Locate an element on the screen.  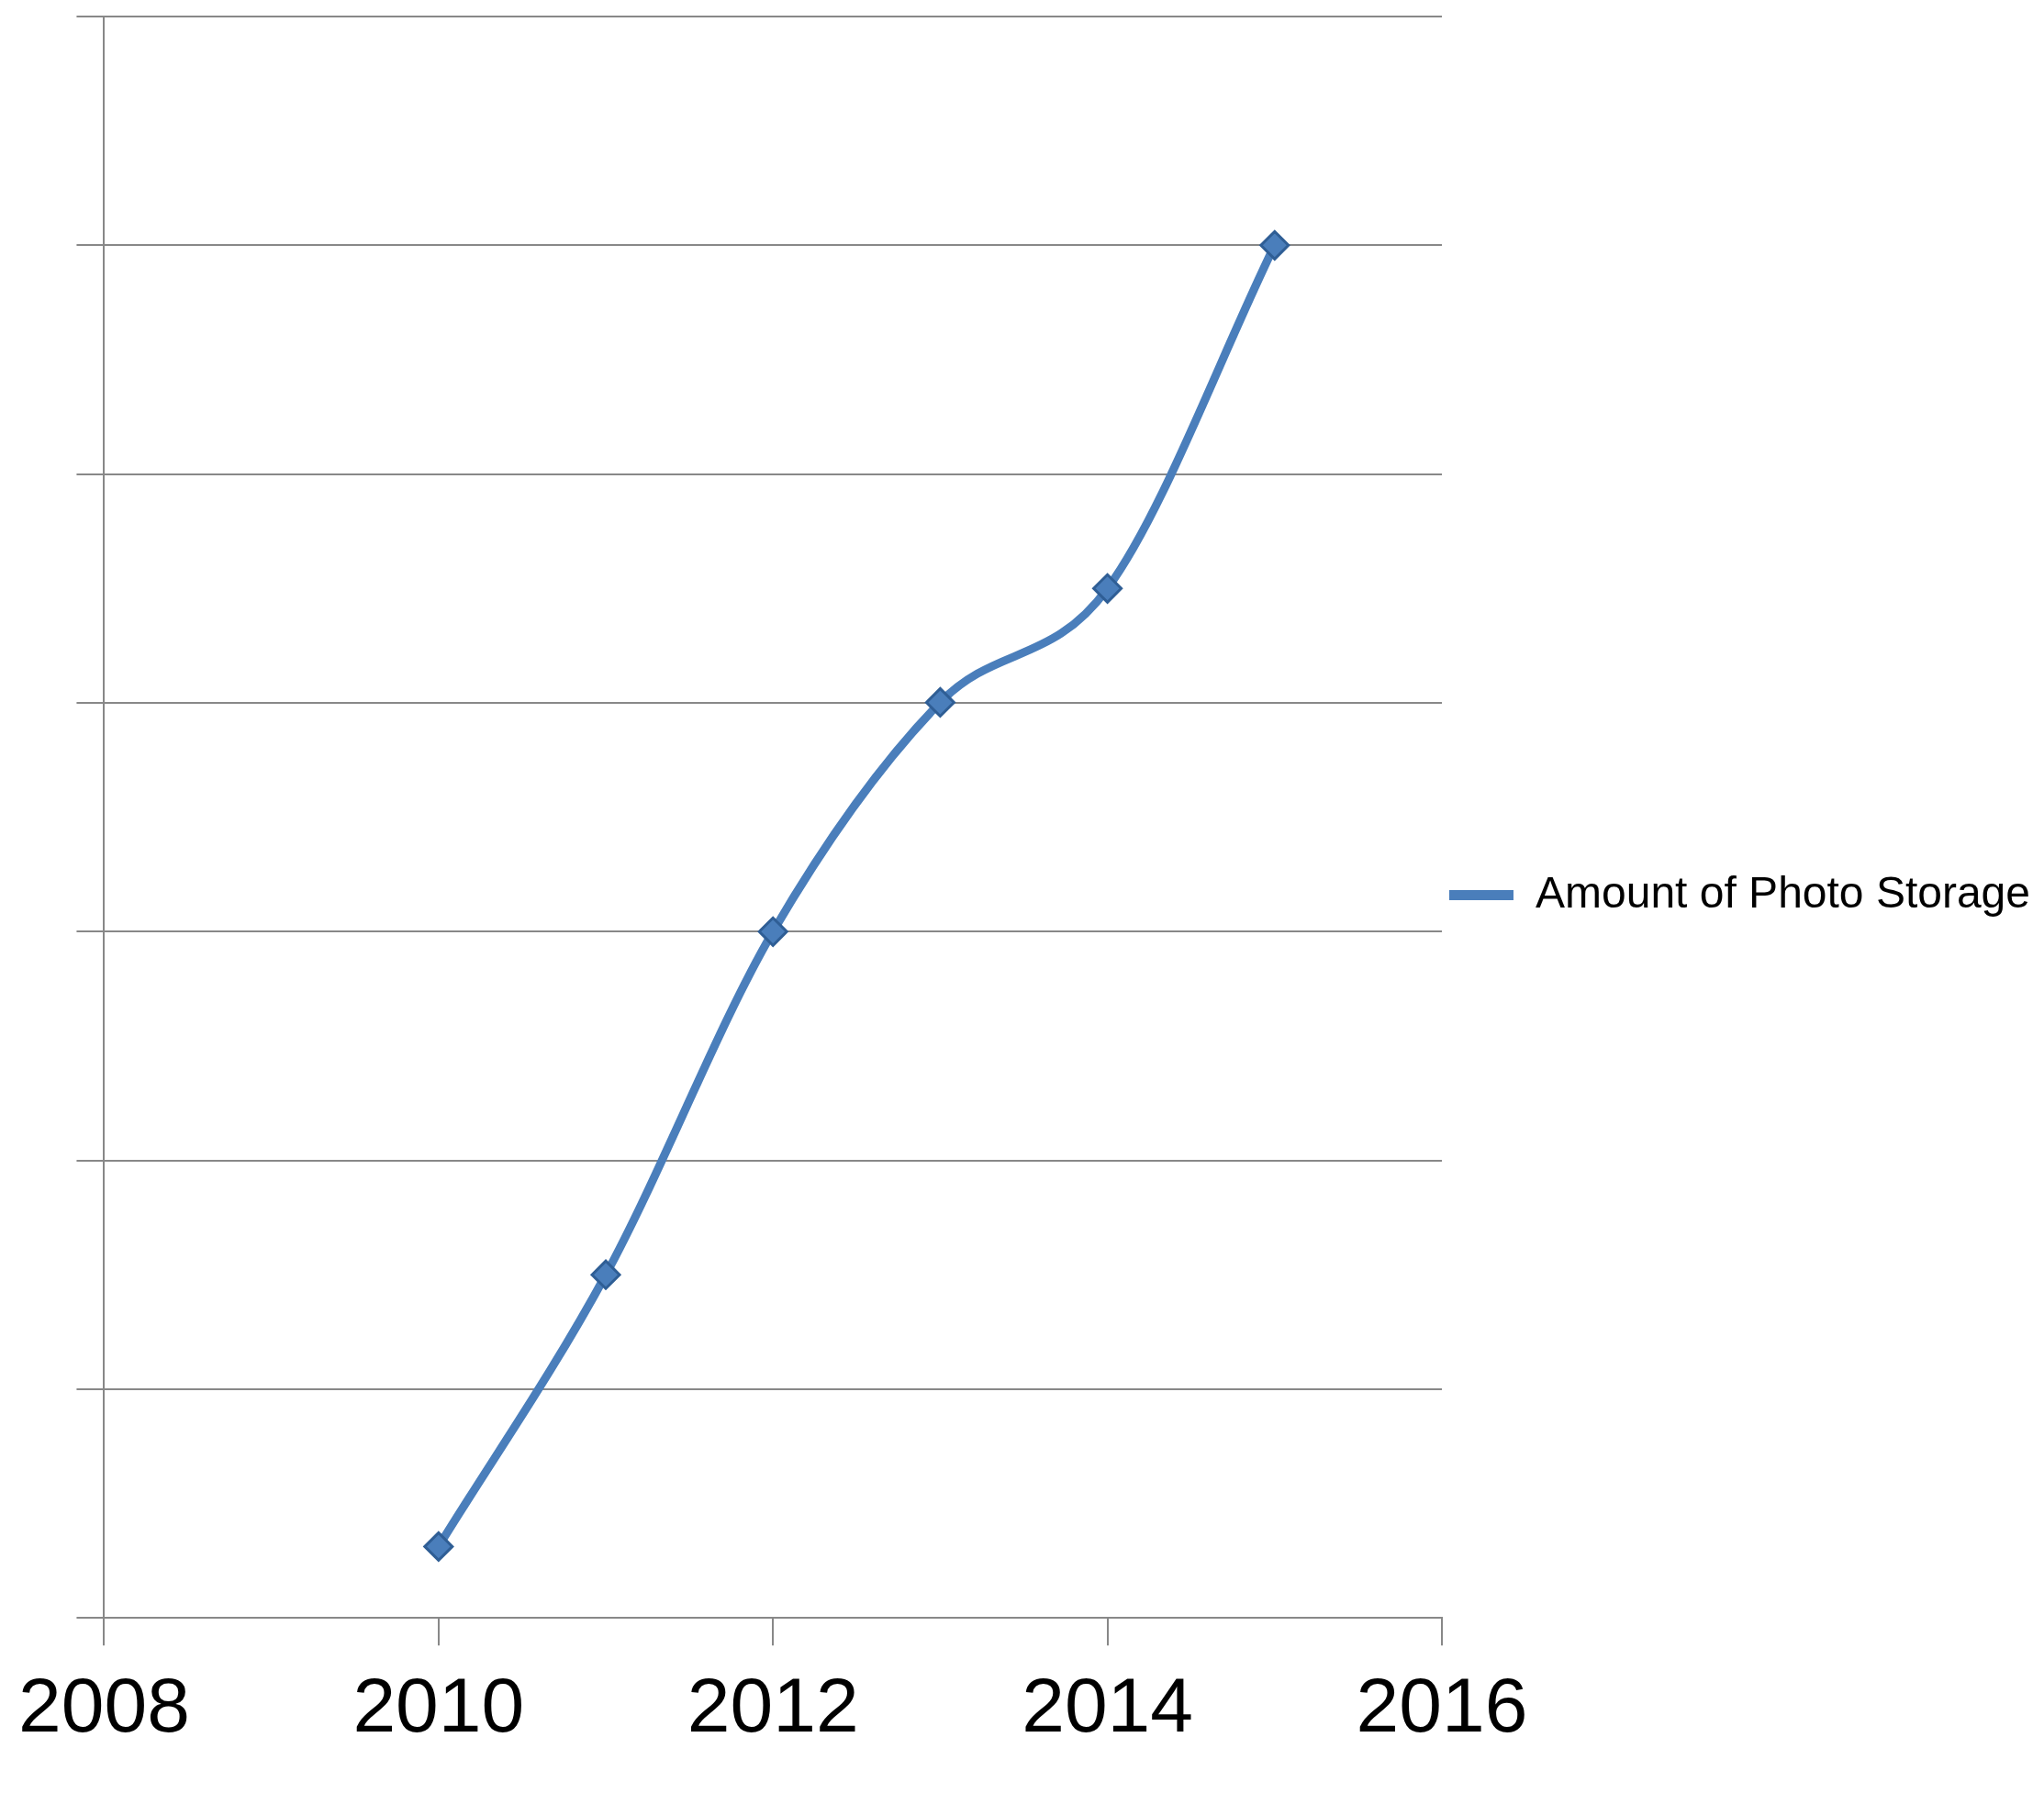
x-tick-label: 2010 is located at coordinates (438, 1704).